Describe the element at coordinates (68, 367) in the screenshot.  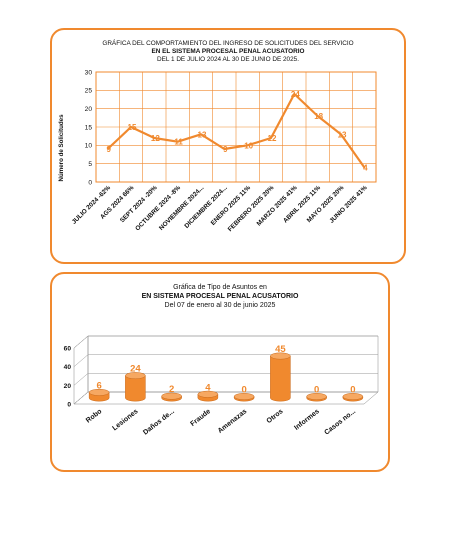
I see `bar-chart-y-tick-label: 40` at that location.